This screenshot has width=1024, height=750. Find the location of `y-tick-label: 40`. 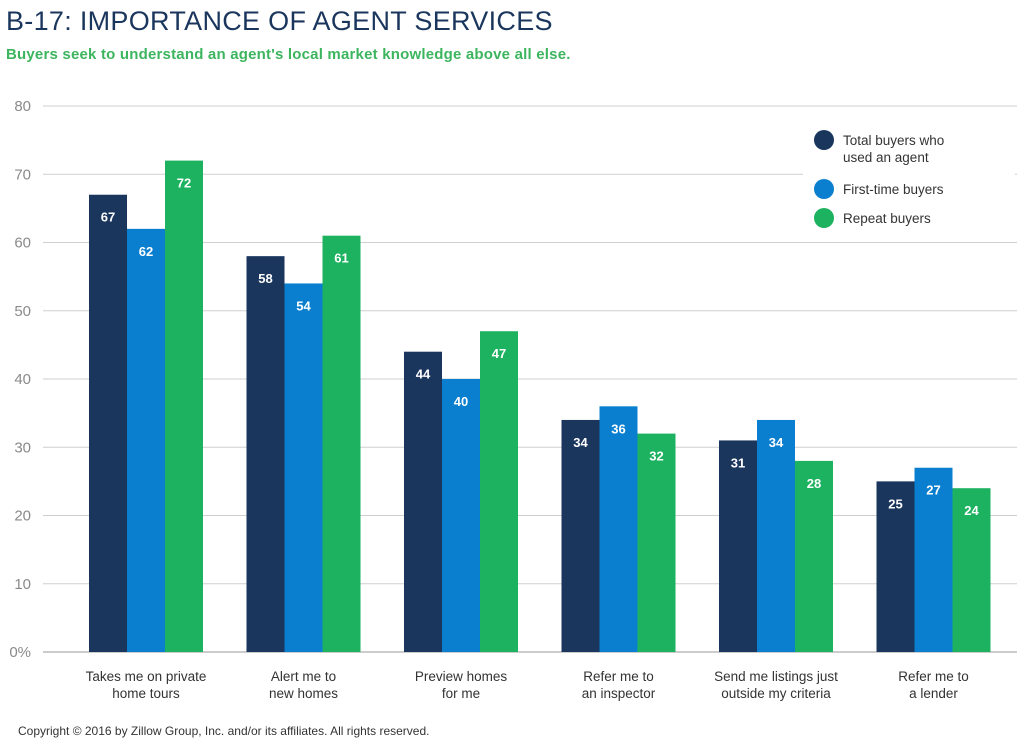

y-tick-label: 40 is located at coordinates (22, 379).